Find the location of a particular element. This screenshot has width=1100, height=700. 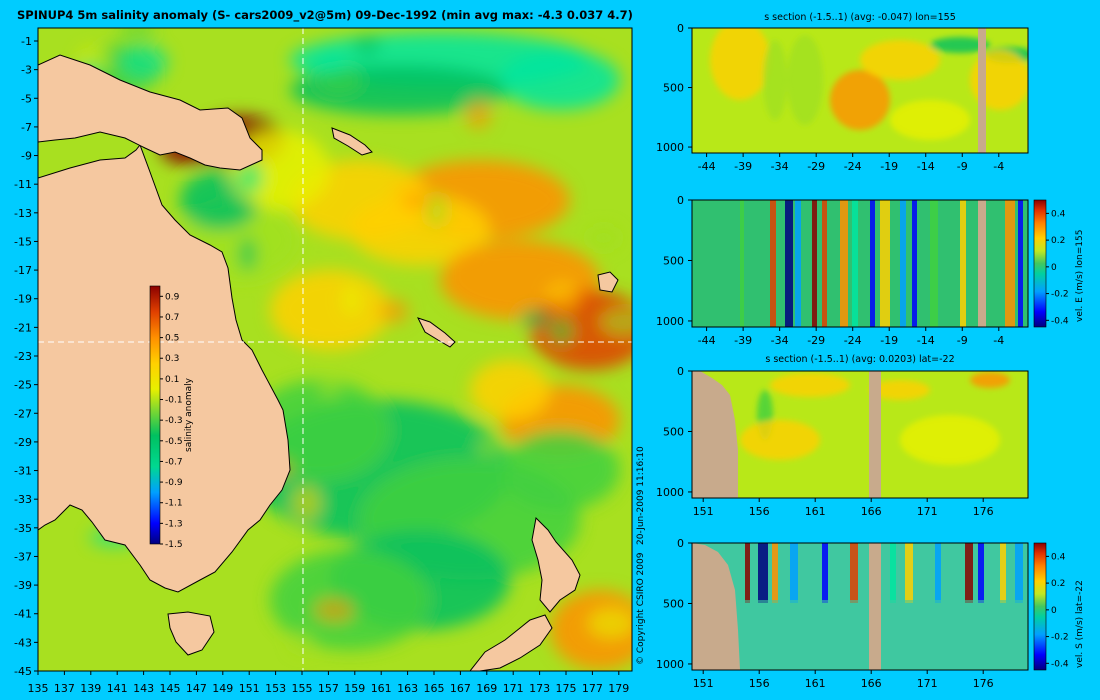

main-x-tick-label: 171 is located at coordinates (513, 688).